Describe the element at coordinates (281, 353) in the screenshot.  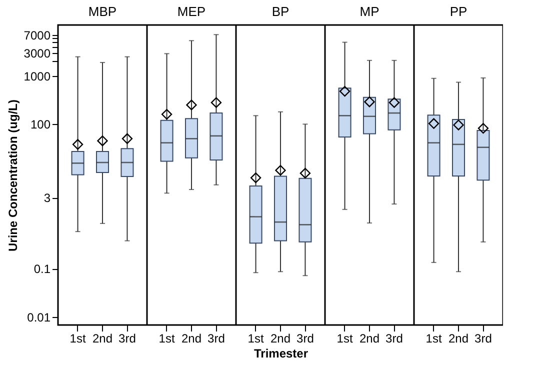
I see `x-axis-title: Trimester` at that location.